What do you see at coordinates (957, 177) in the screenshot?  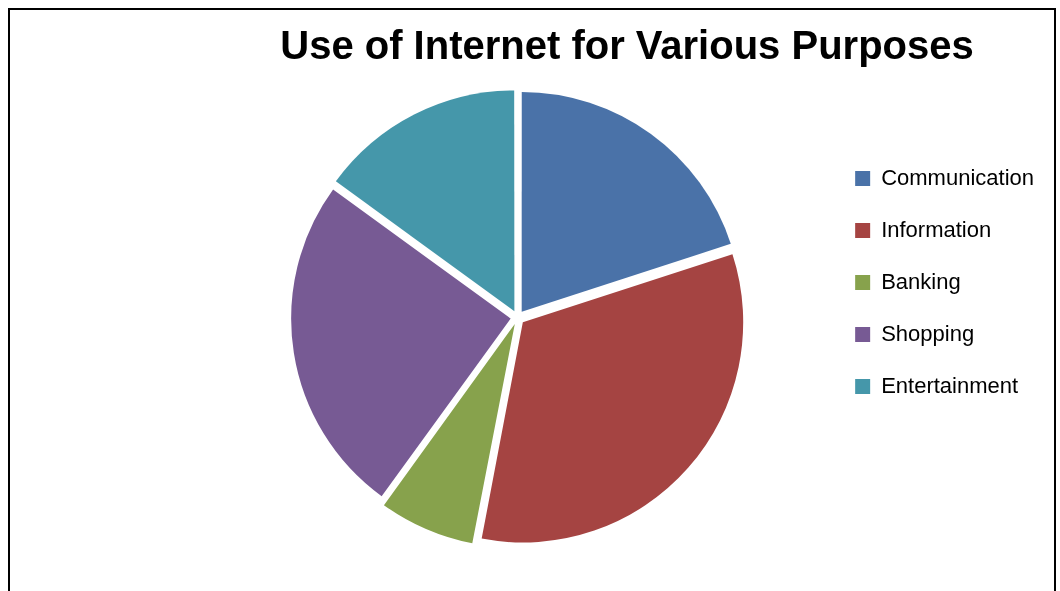 I see `legend-label: Communication` at bounding box center [957, 177].